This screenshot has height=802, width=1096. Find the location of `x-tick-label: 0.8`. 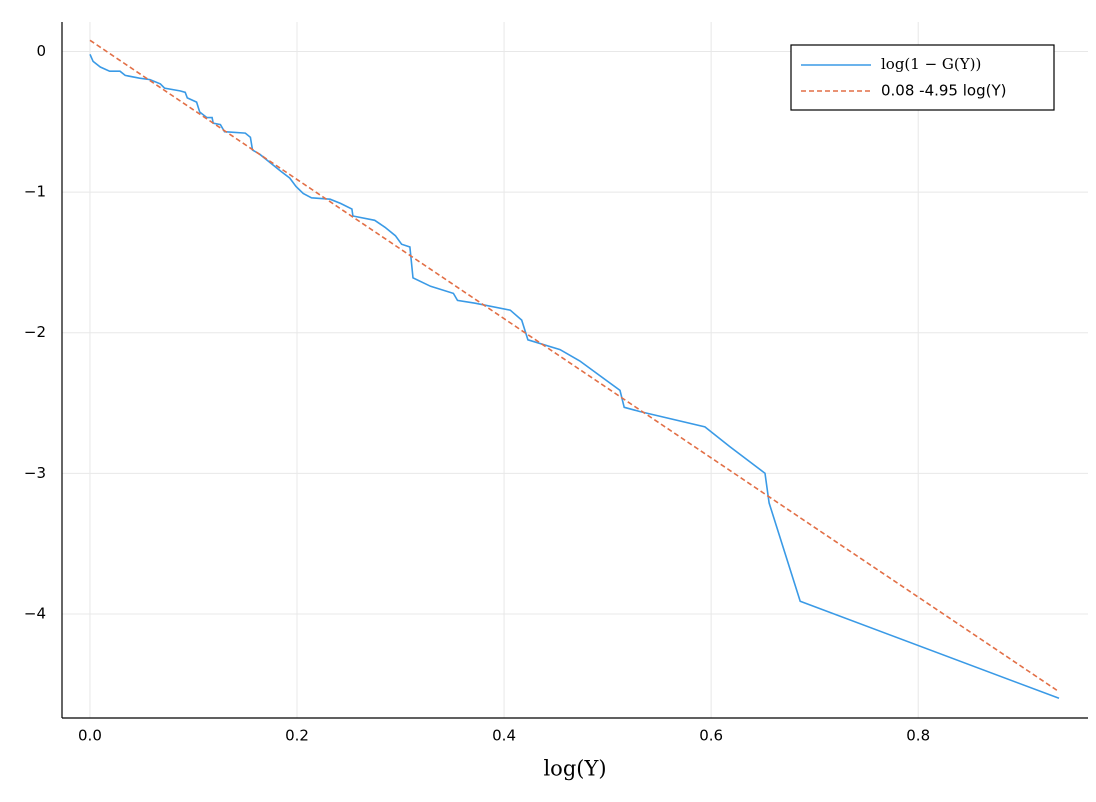

x-tick-label: 0.8 is located at coordinates (918, 736).